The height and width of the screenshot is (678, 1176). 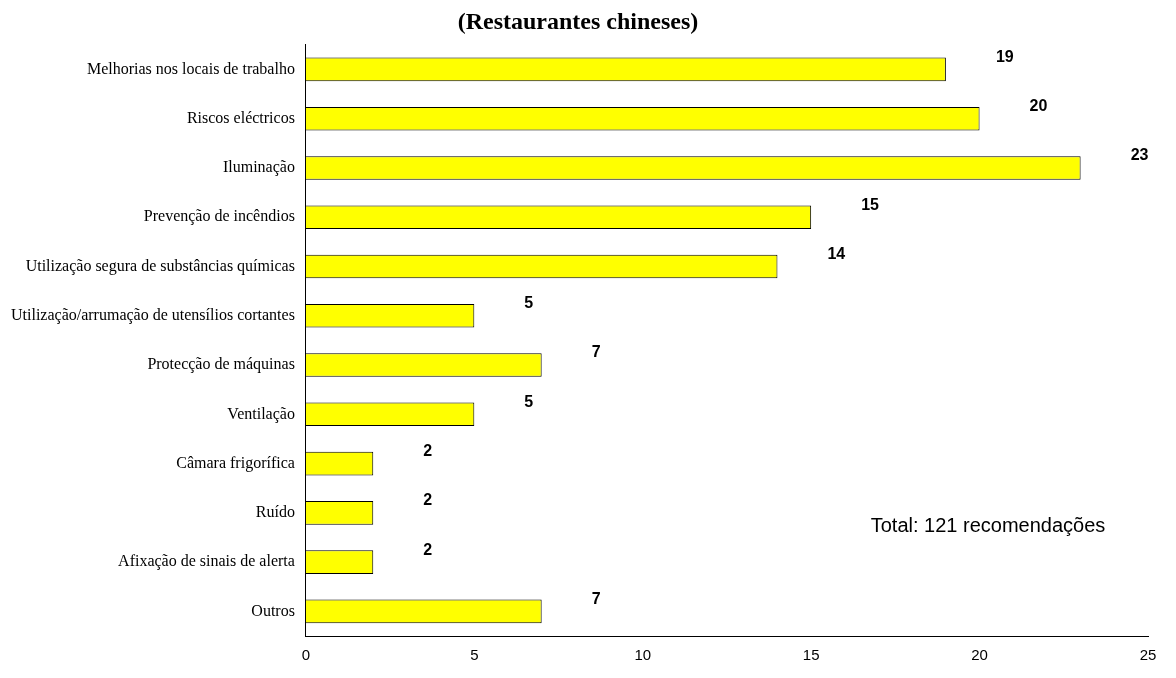 I want to click on x-tick-label: 0, so click(x=306, y=655).